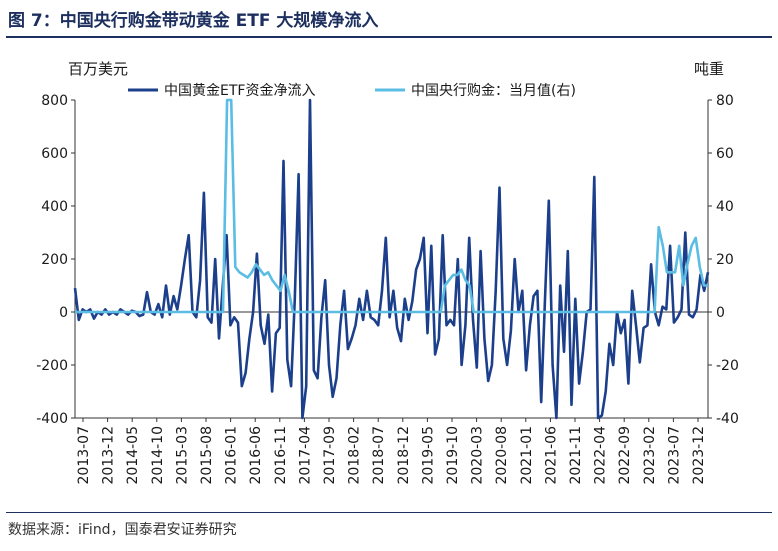 Image resolution: width=778 pixels, height=551 pixels. I want to click on title-rule, so click(389, 37).